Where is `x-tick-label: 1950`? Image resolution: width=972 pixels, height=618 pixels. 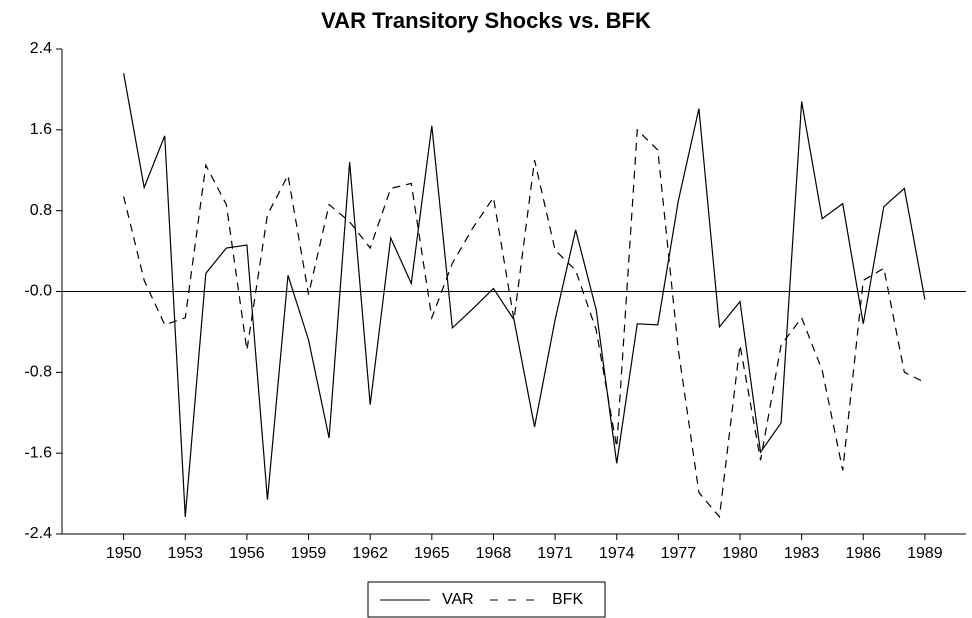
x-tick-label: 1950 is located at coordinates (124, 553).